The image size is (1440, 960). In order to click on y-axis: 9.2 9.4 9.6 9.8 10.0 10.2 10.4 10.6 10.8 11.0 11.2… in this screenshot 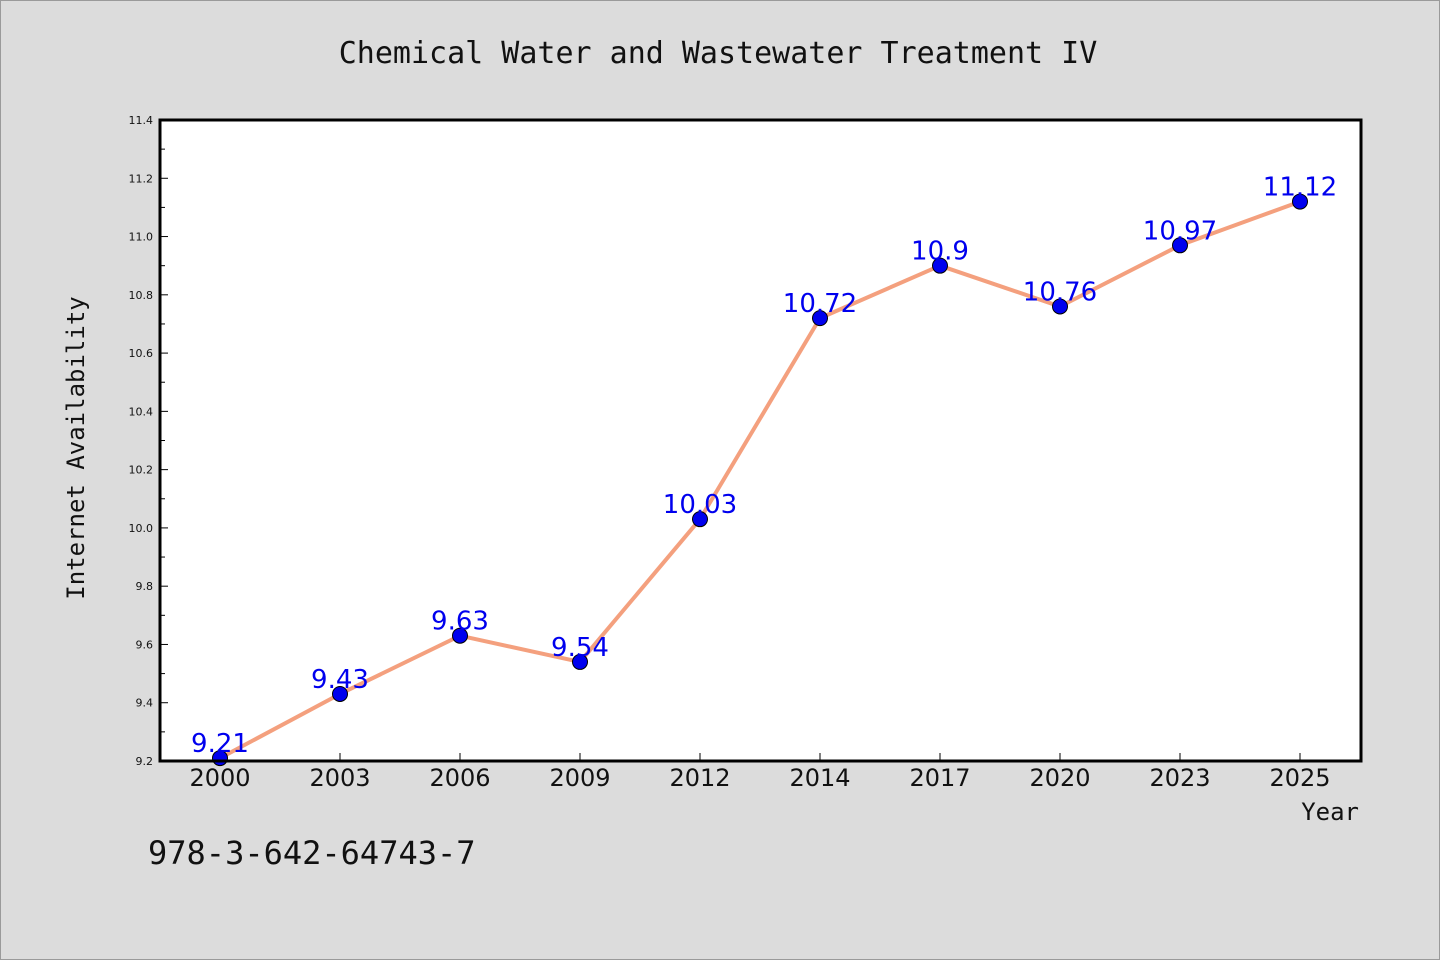, I will do `click(148, 441)`.